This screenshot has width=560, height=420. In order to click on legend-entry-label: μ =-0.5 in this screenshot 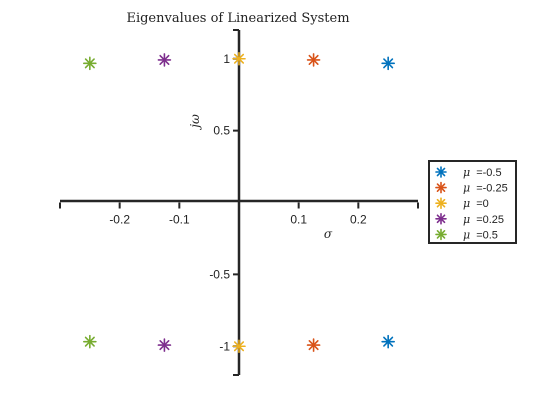, I will do `click(482, 172)`.